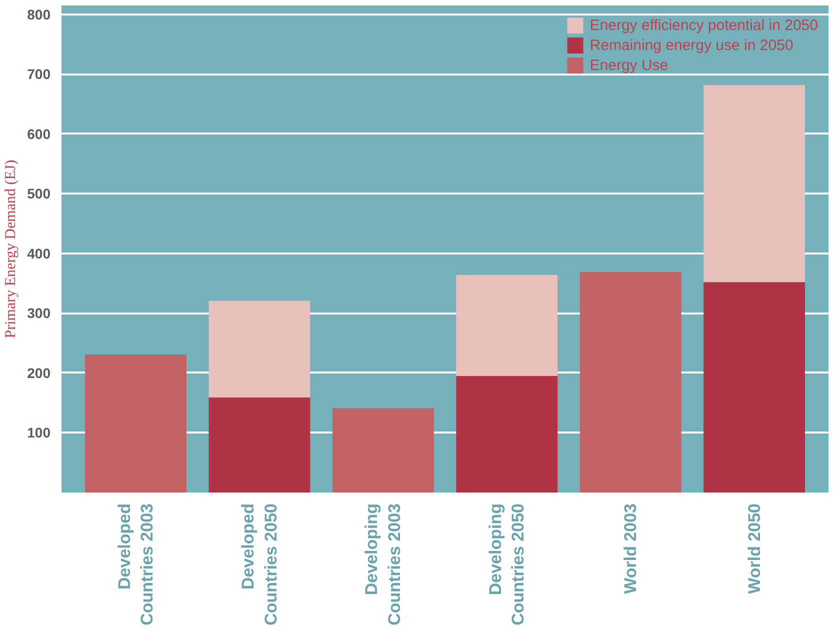 The height and width of the screenshot is (628, 833). What do you see at coordinates (39, 194) in the screenshot?
I see `y-tick-label: 500` at bounding box center [39, 194].